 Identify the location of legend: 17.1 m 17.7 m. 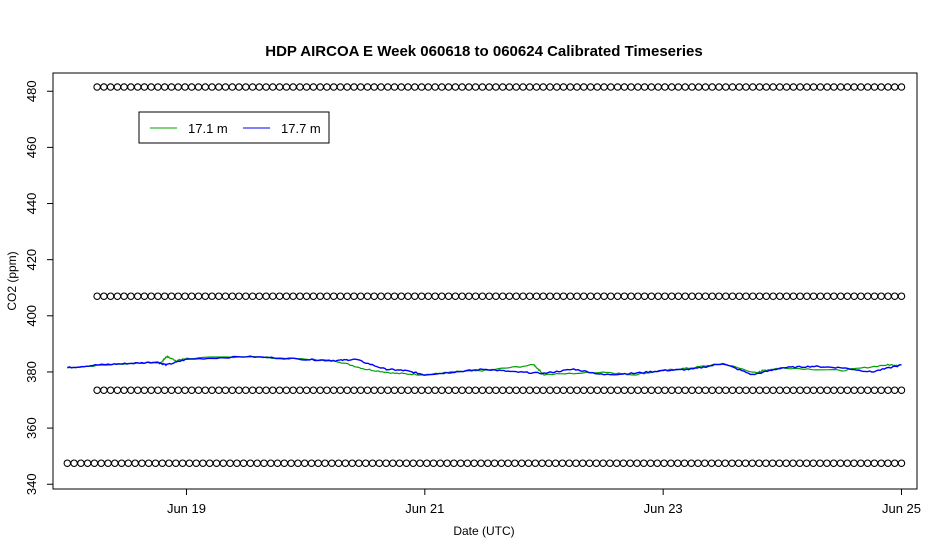
(234, 127).